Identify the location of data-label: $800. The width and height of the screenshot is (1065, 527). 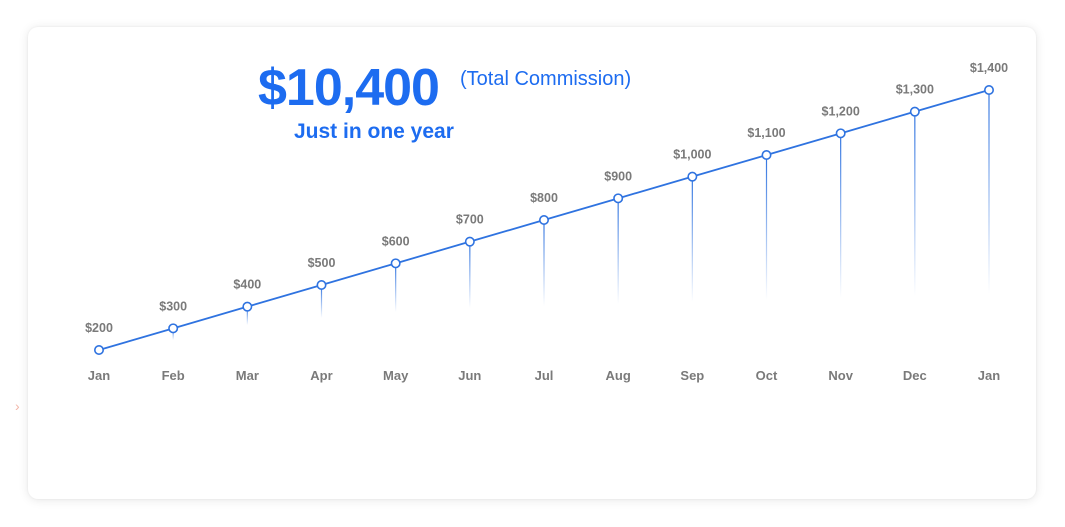
(544, 198).